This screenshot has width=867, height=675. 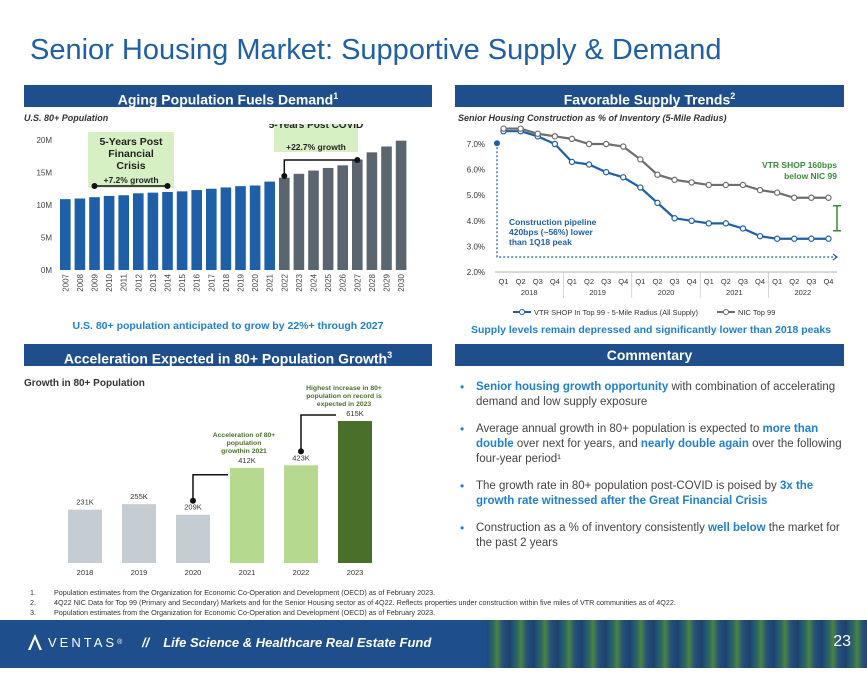 What do you see at coordinates (649, 355) in the screenshot?
I see `commentary-header: Commentary` at bounding box center [649, 355].